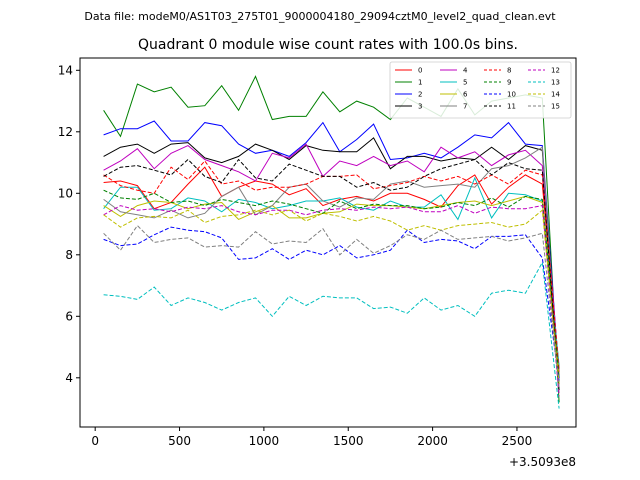  I want to click on x-tick-label: 500, so click(179, 441).